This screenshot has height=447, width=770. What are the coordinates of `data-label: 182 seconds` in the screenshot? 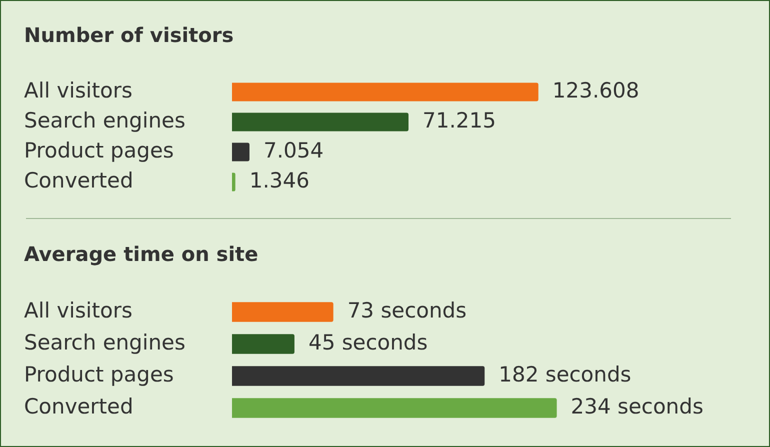 It's located at (565, 374).